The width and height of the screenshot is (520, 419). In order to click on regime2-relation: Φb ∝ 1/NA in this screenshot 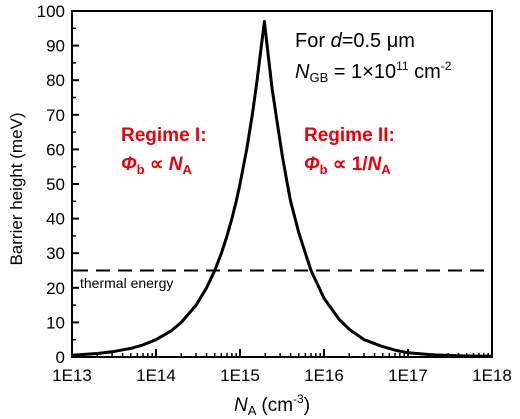, I will do `click(347, 165)`.